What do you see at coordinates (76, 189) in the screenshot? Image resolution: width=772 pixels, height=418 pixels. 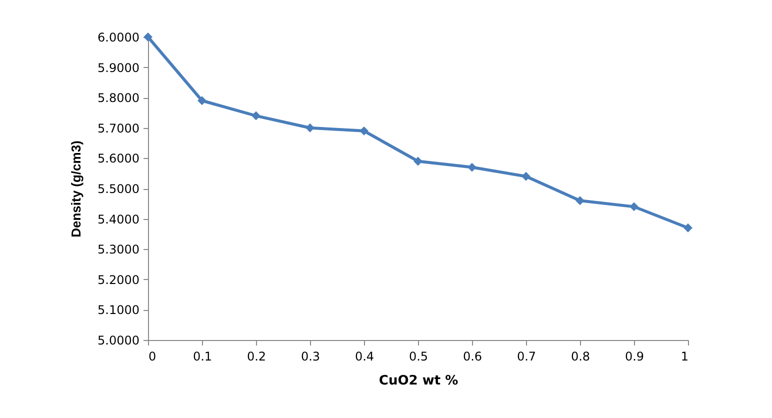 I see `y-axis-title: Density (g/cm3)` at bounding box center [76, 189].